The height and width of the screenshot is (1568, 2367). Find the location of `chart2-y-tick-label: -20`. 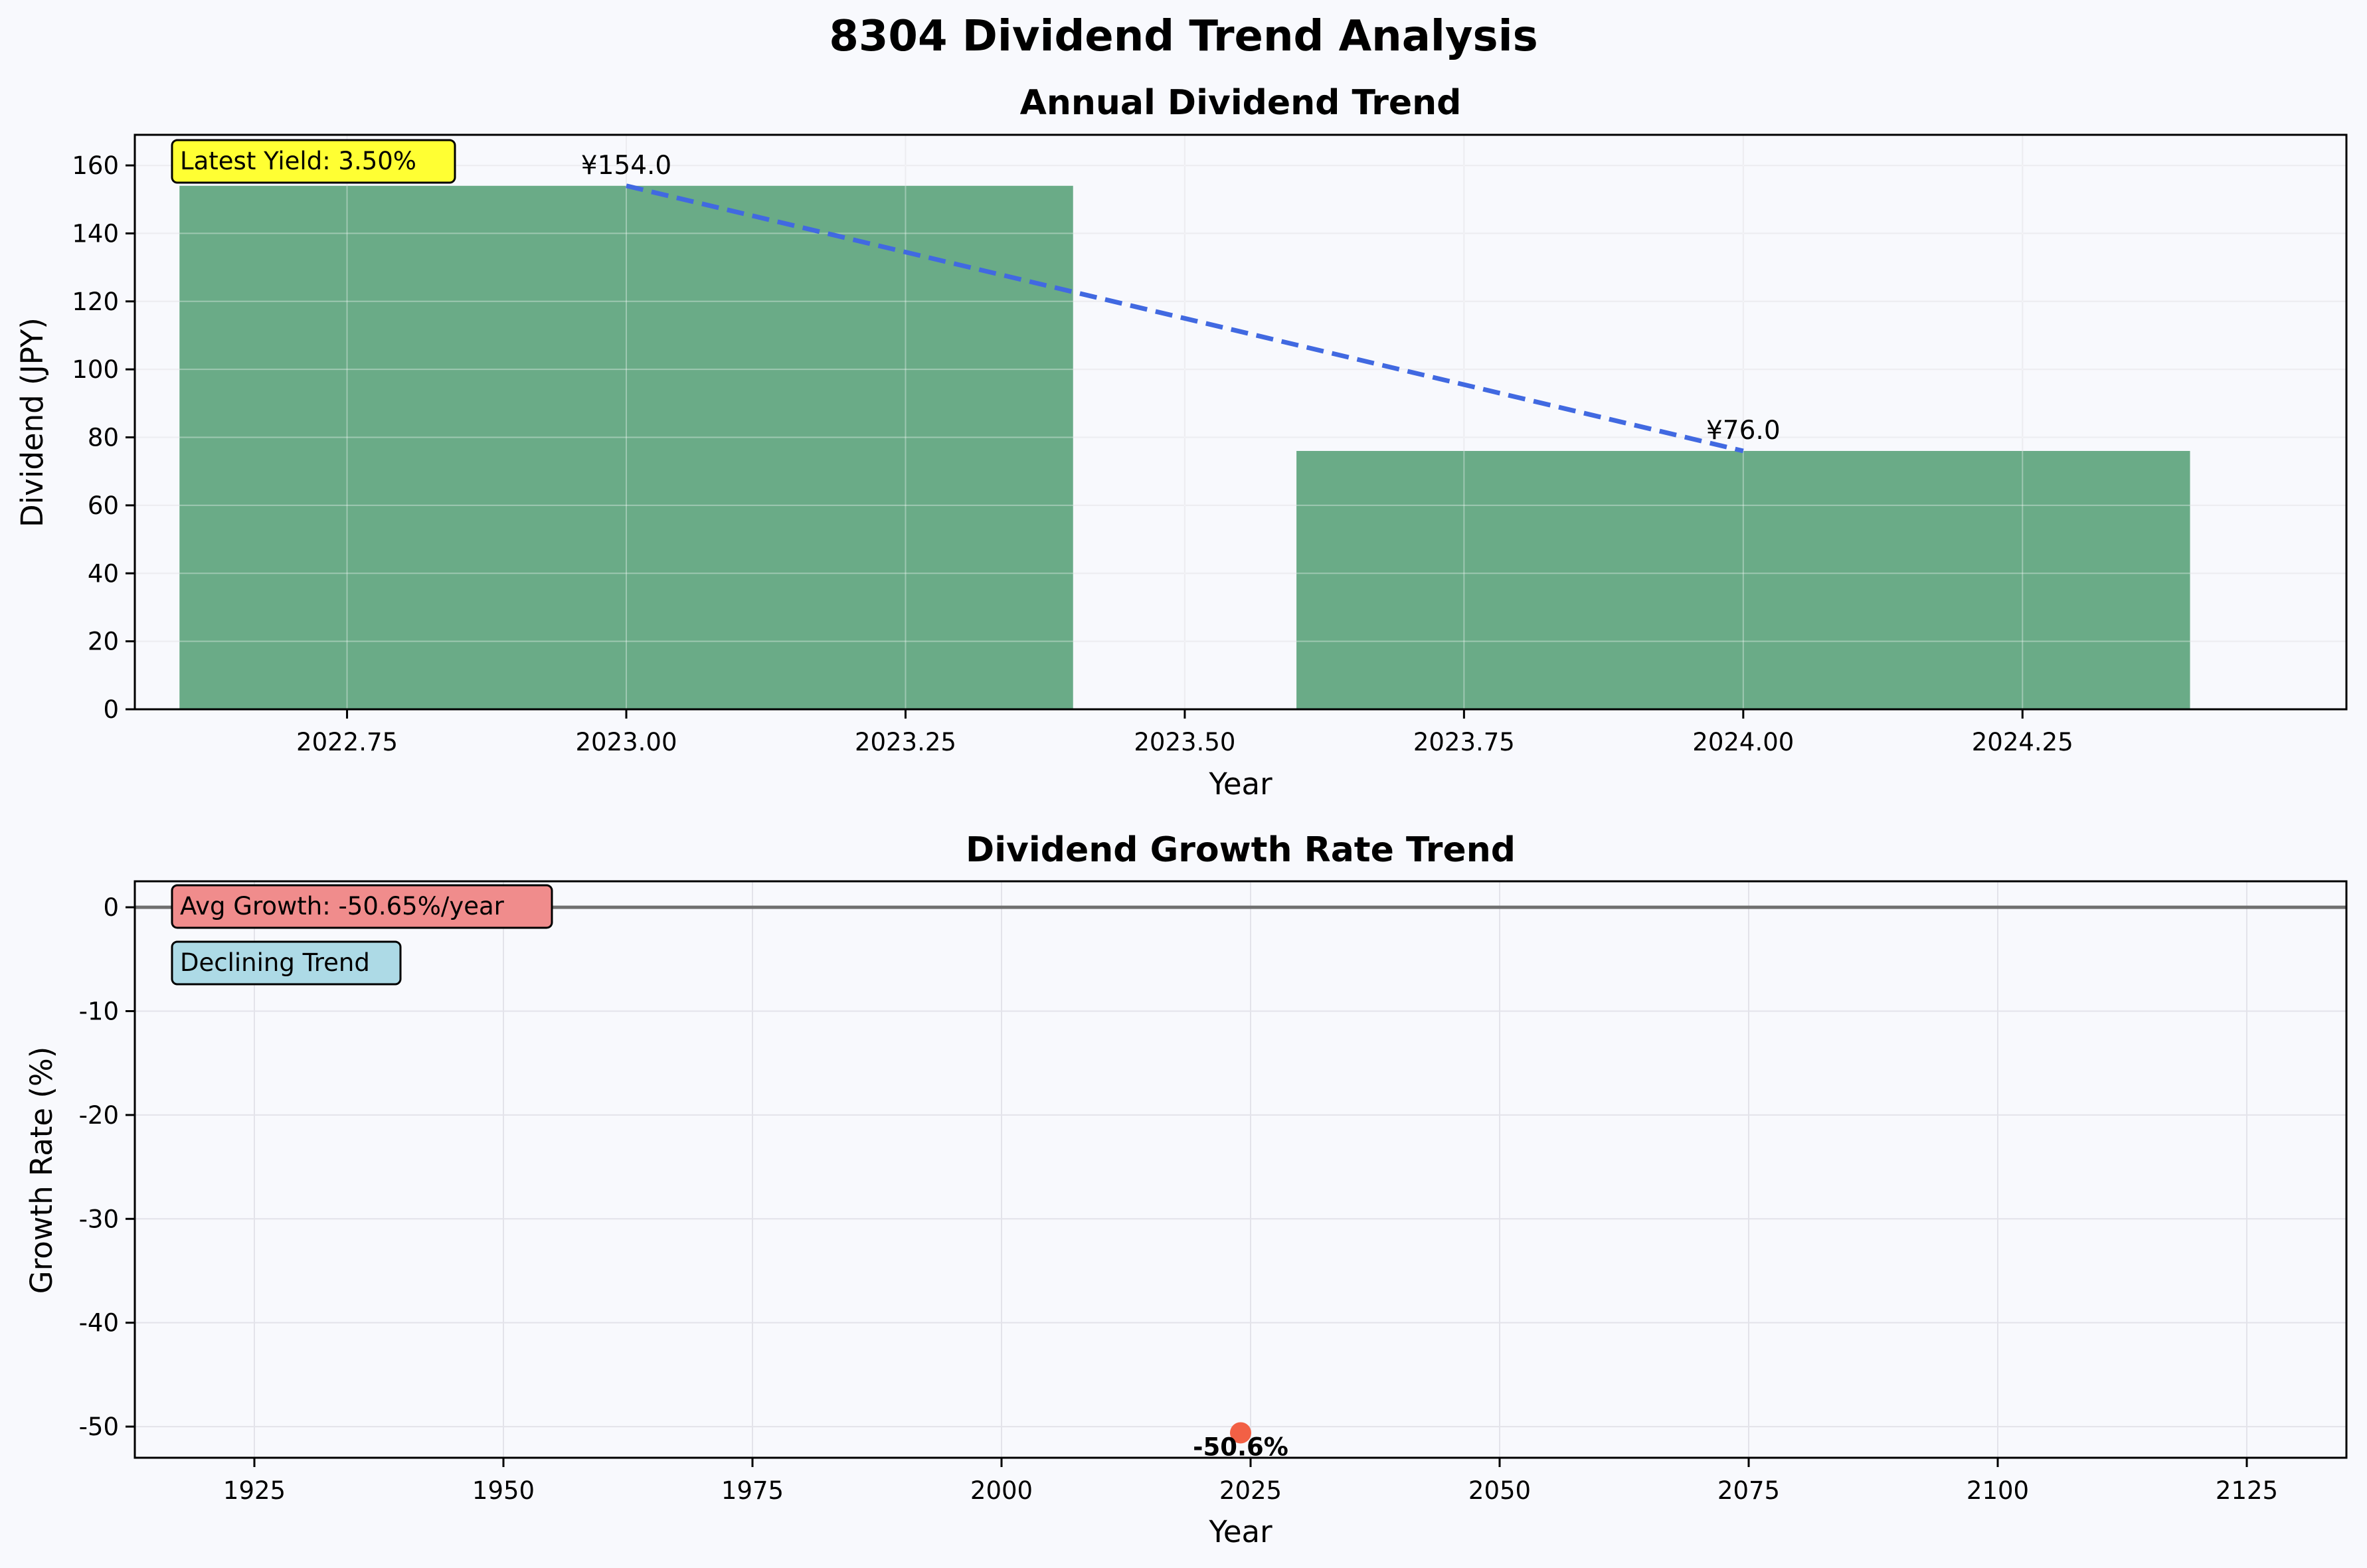

chart2-y-tick-label: -20 is located at coordinates (99, 1115).